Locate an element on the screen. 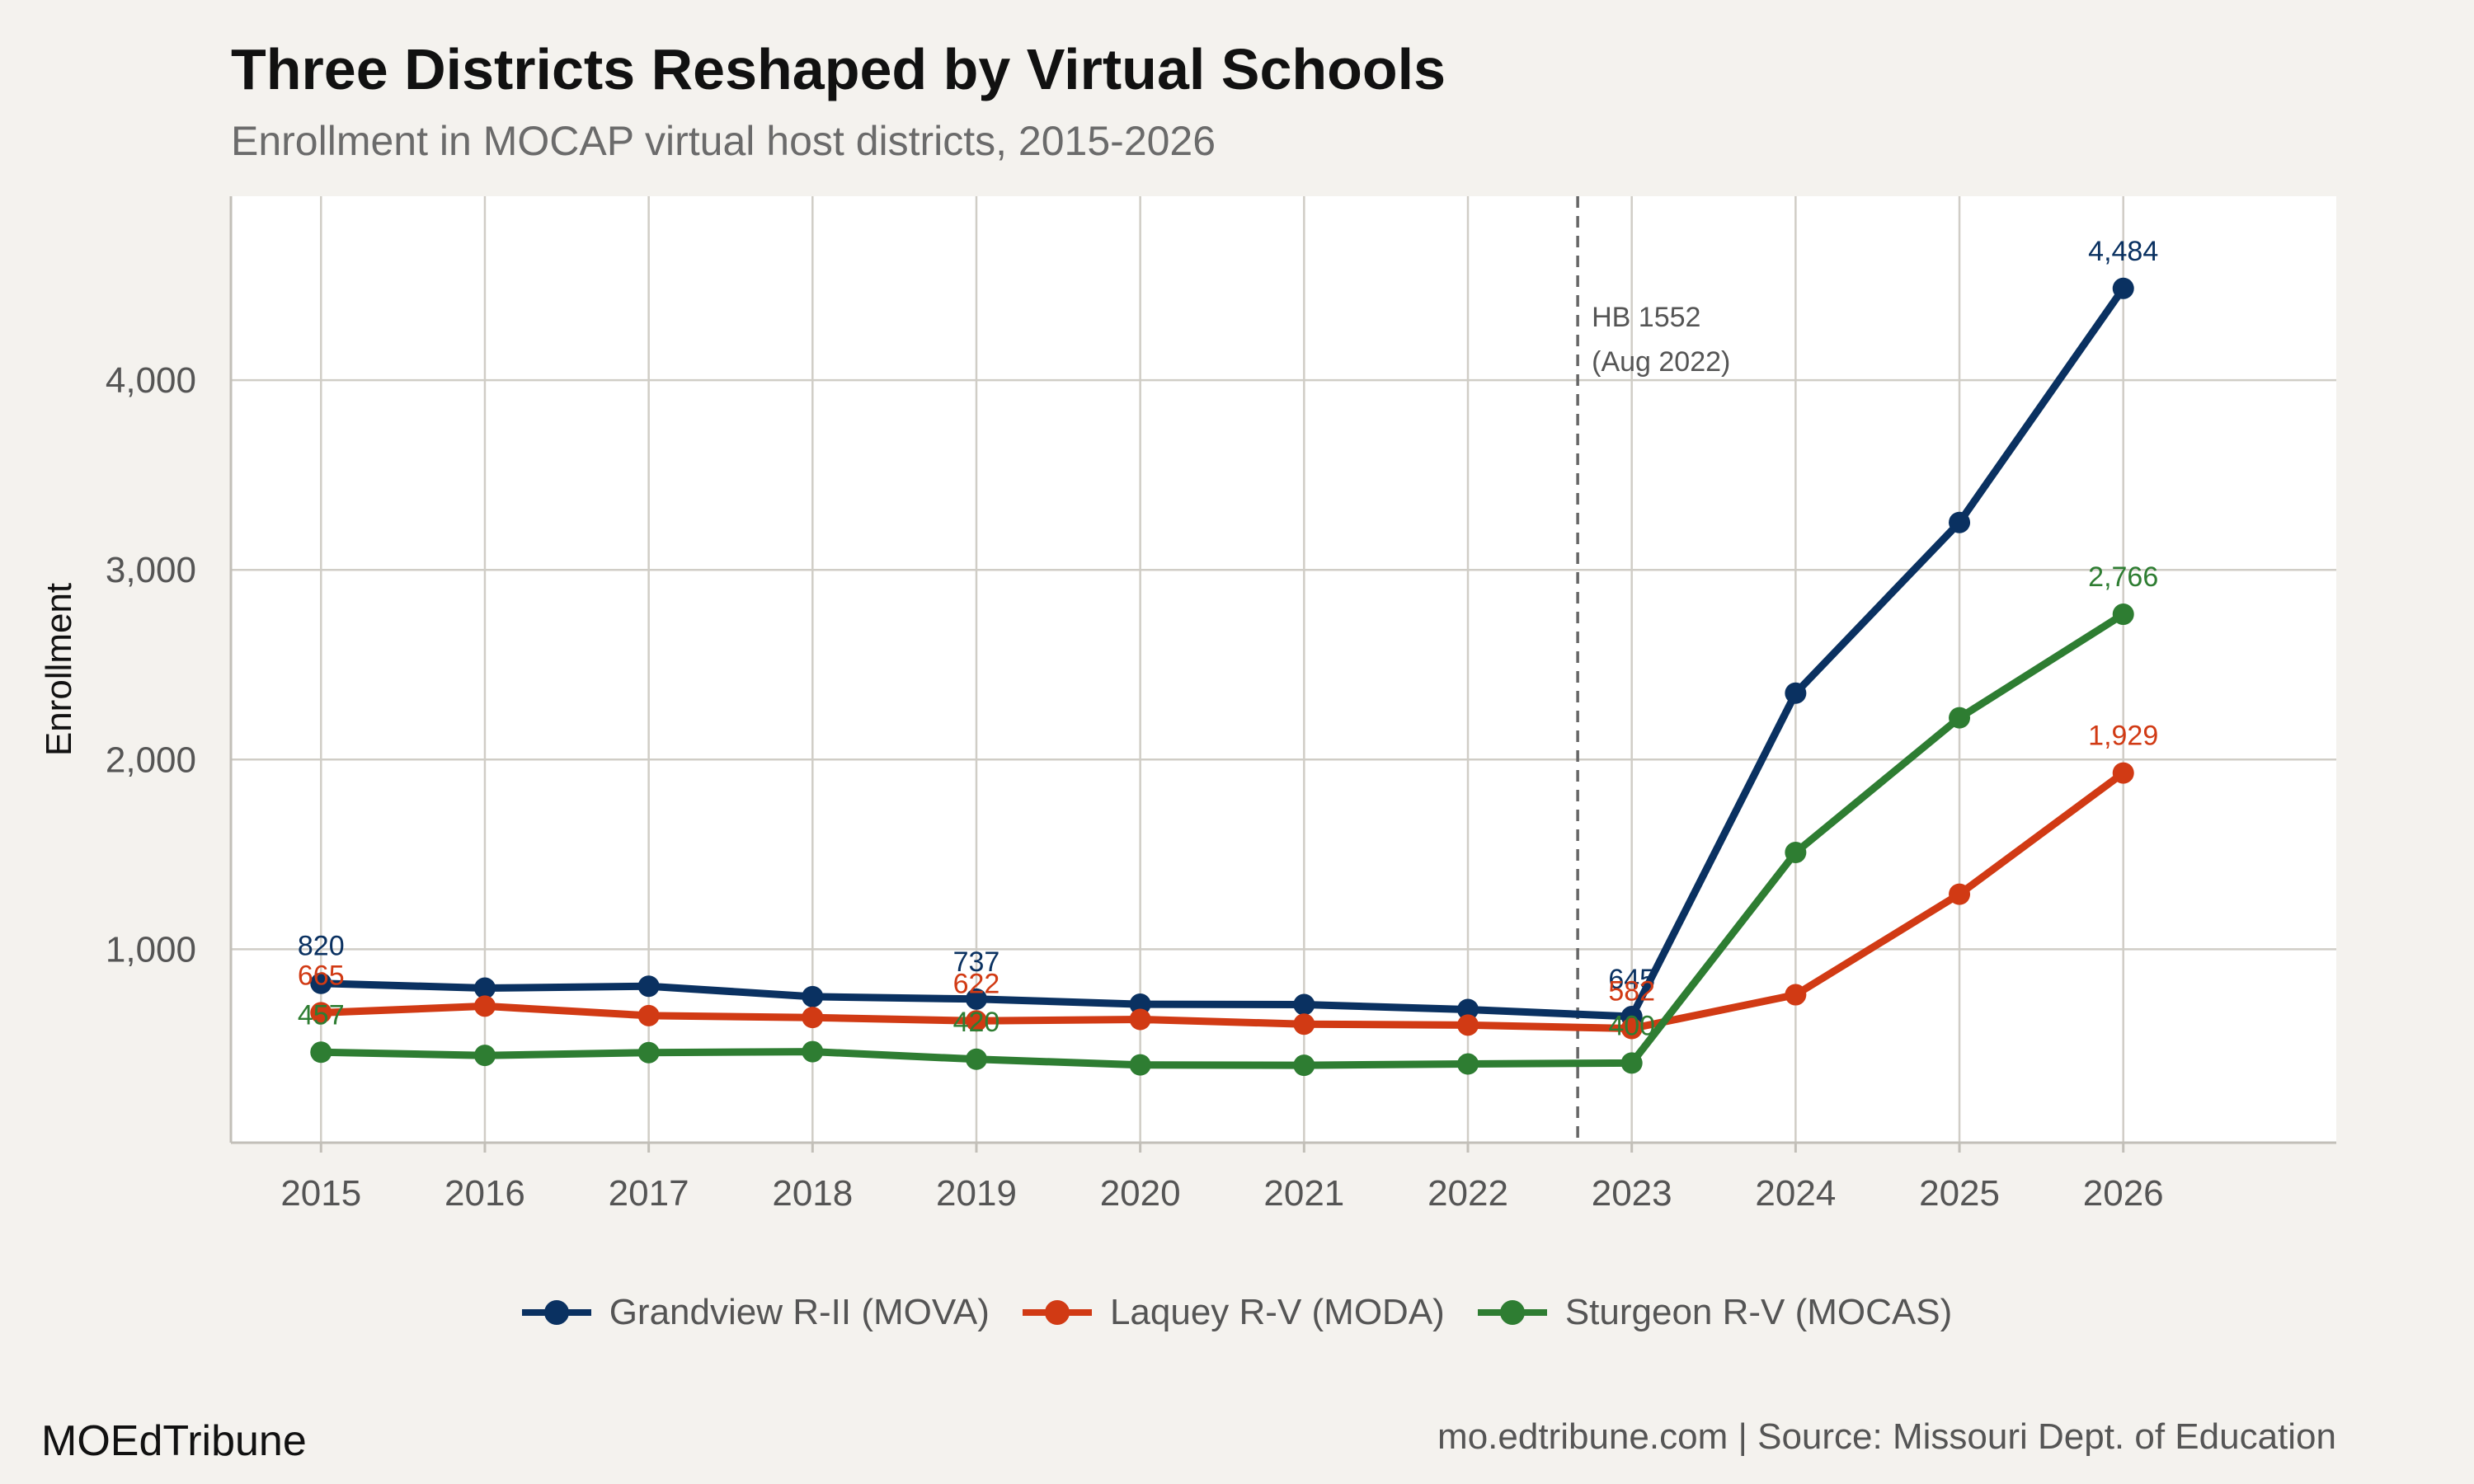  series-line is located at coordinates (1222, 901).